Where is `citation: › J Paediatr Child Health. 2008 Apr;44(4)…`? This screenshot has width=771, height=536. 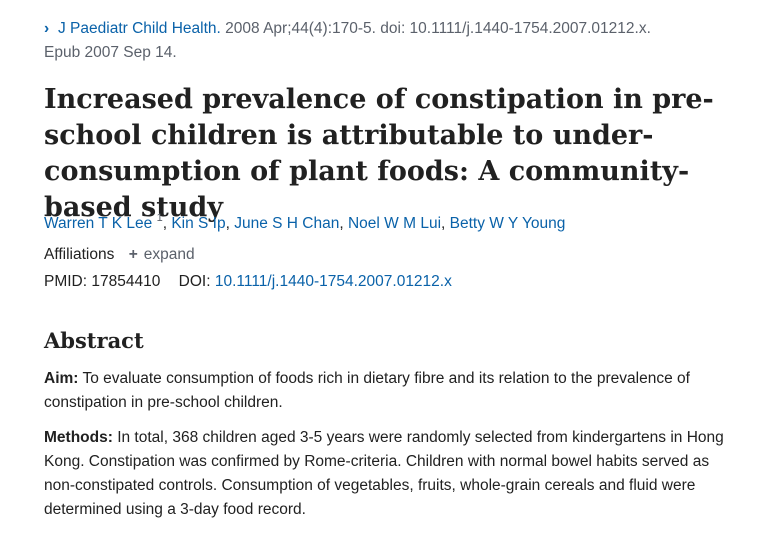
citation: › J Paediatr Child Health. 2008 Apr;44(4)… is located at coordinates (394, 41).